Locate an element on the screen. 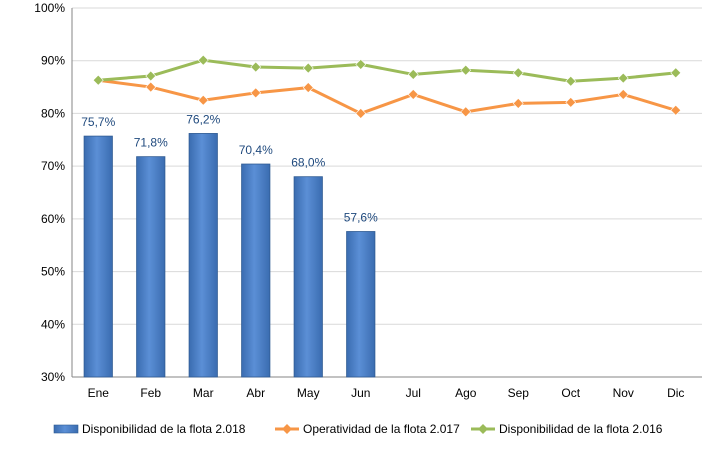  x-tick-label: May is located at coordinates (308, 393).